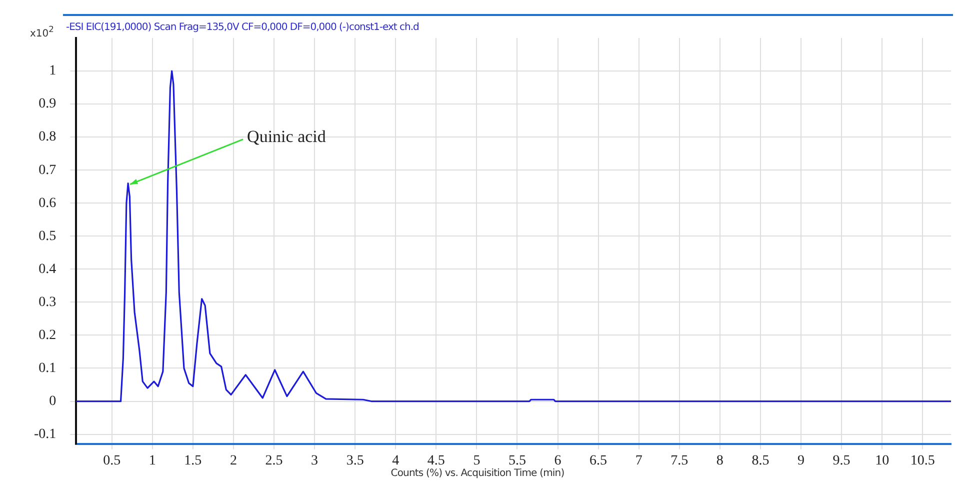  I want to click on x-tick-label: 7, so click(638, 460).